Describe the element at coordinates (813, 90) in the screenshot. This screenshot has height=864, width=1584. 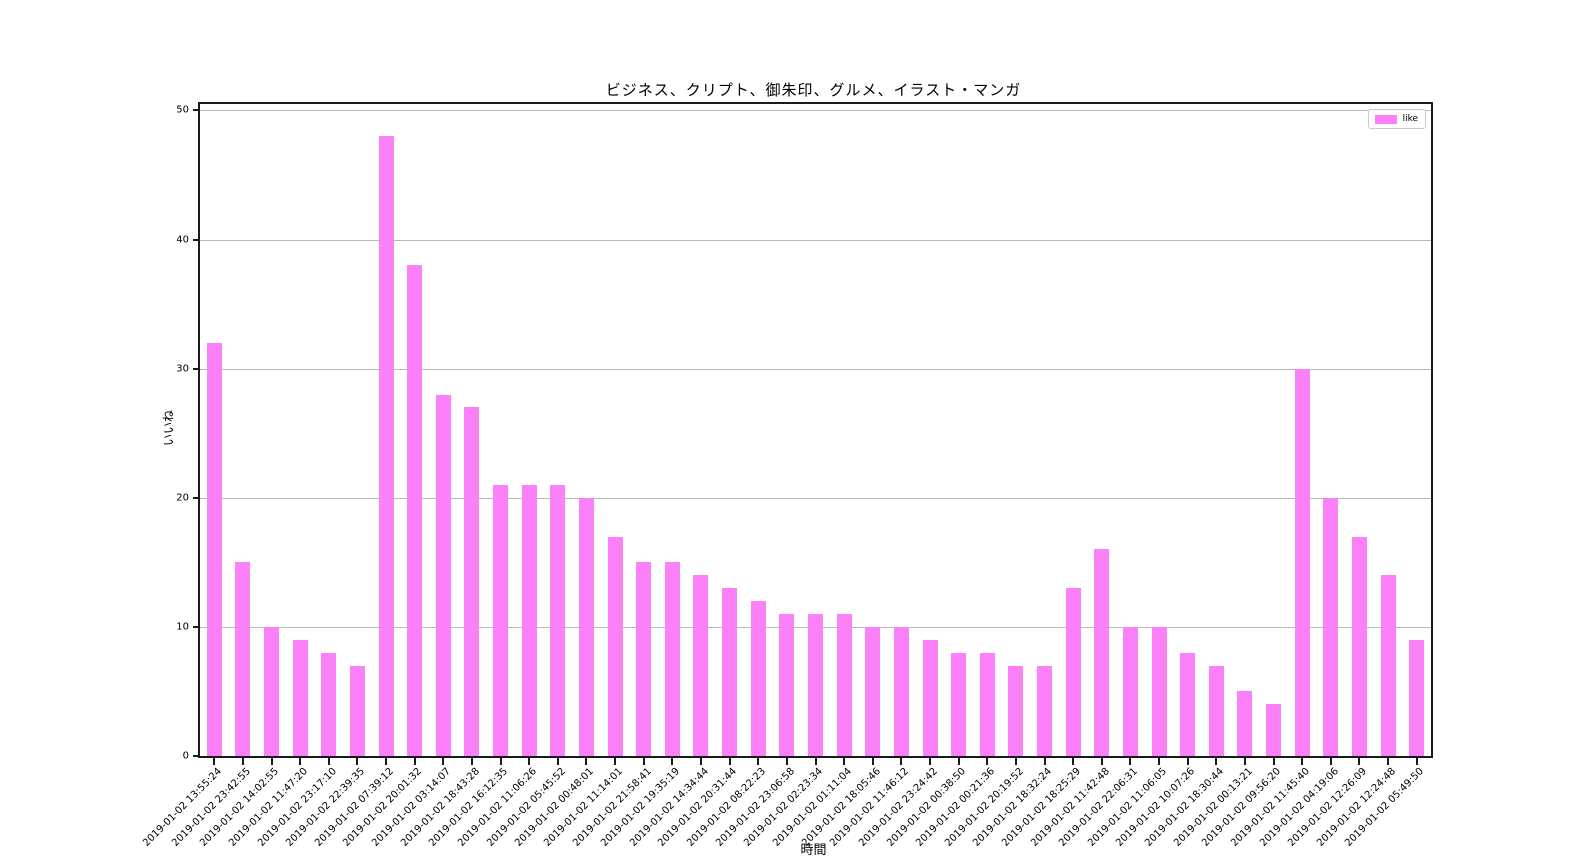
I see `chart-title: ビジネス、クリプト、御朱印、グルメ、イラスト・マンガ` at that location.